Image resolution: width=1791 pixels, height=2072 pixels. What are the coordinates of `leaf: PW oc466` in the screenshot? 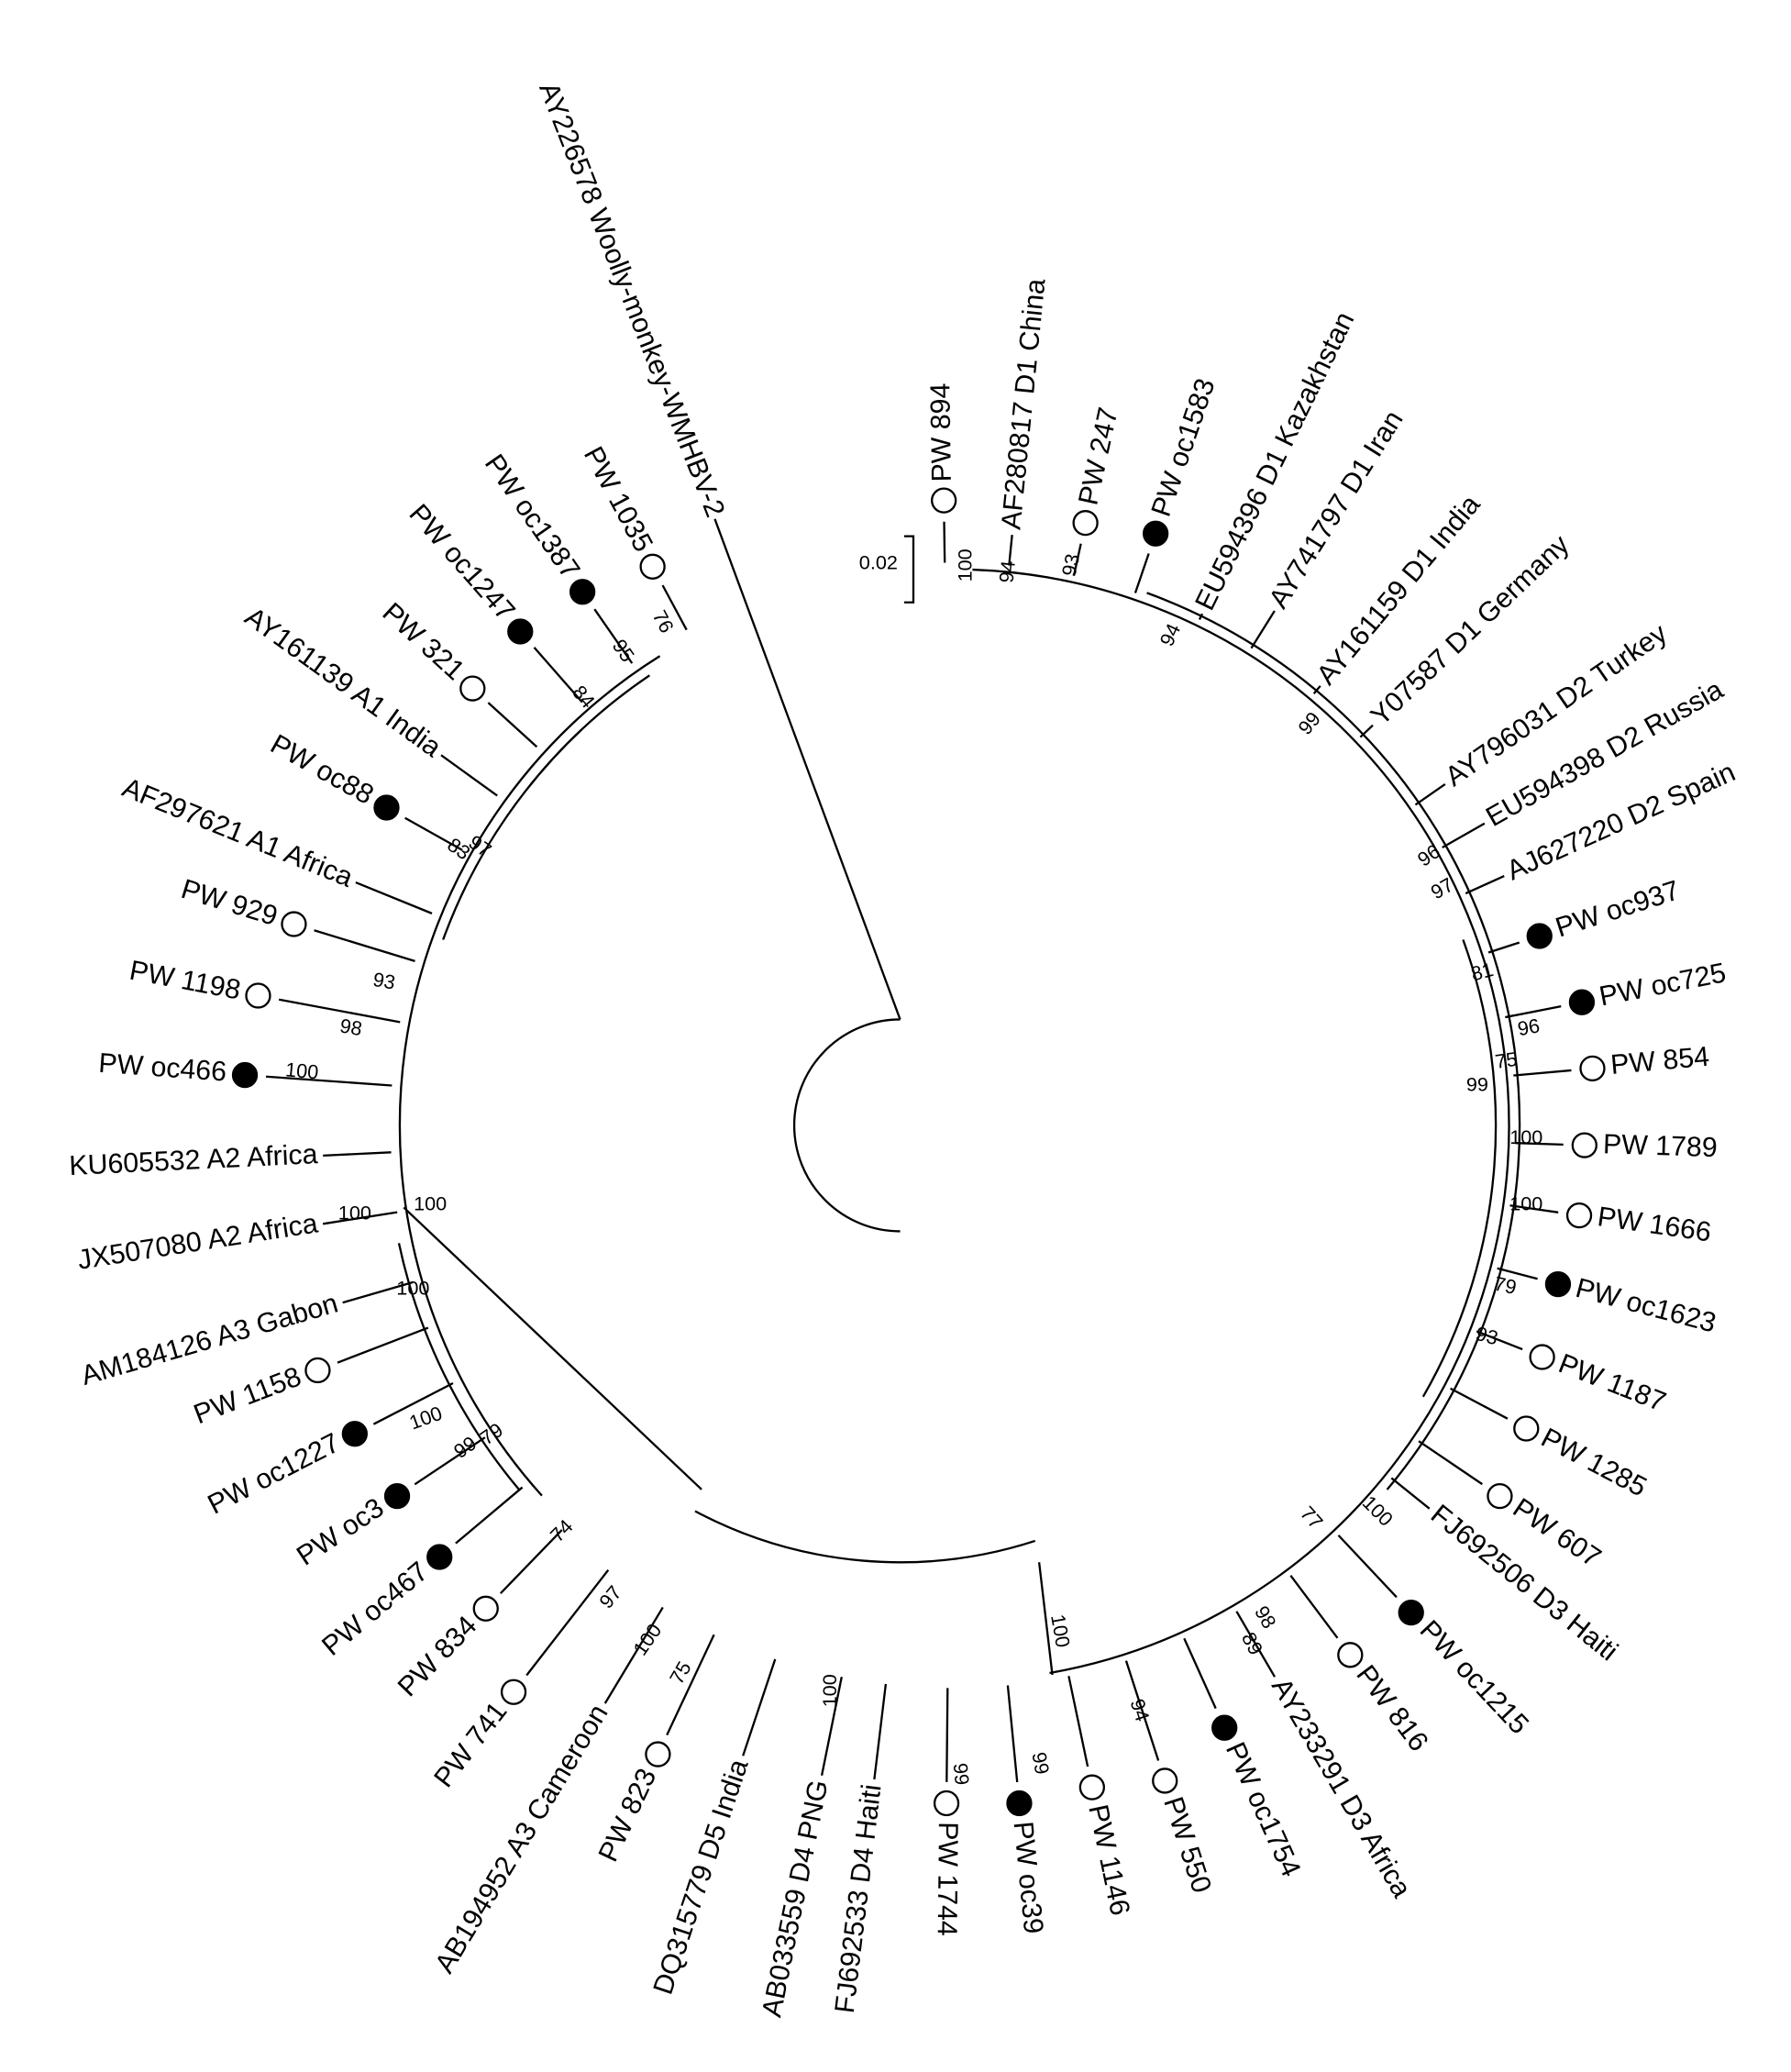 It's located at (244, 1068).